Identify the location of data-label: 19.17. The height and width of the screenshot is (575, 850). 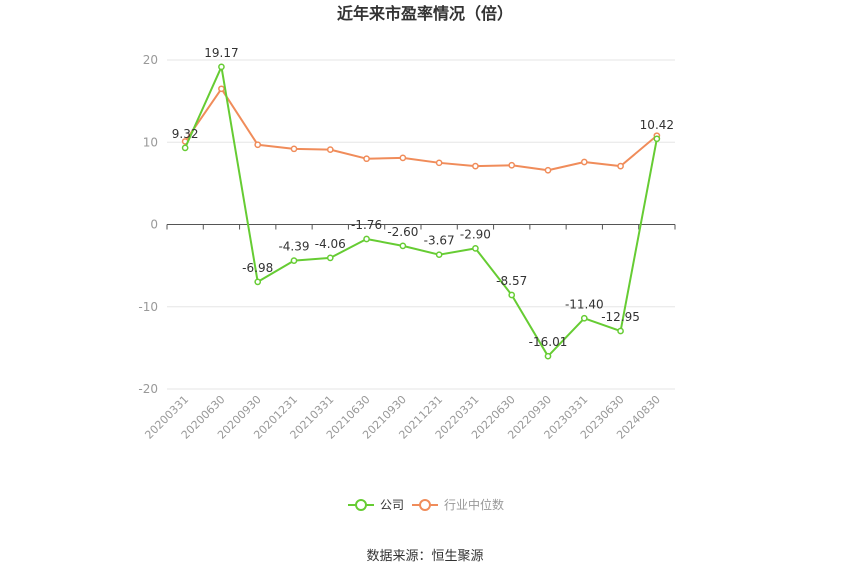
(221, 53).